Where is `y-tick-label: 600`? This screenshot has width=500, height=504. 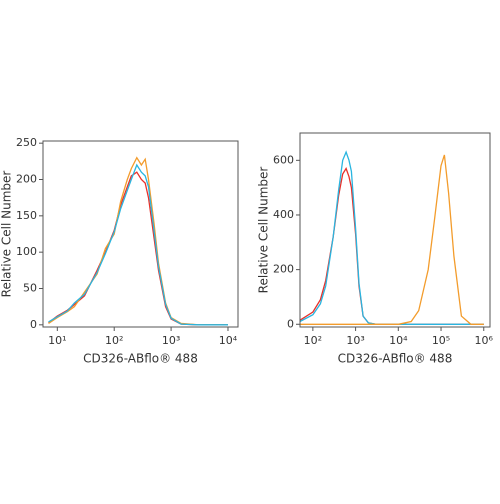 y-tick-label: 600 is located at coordinates (283, 159).